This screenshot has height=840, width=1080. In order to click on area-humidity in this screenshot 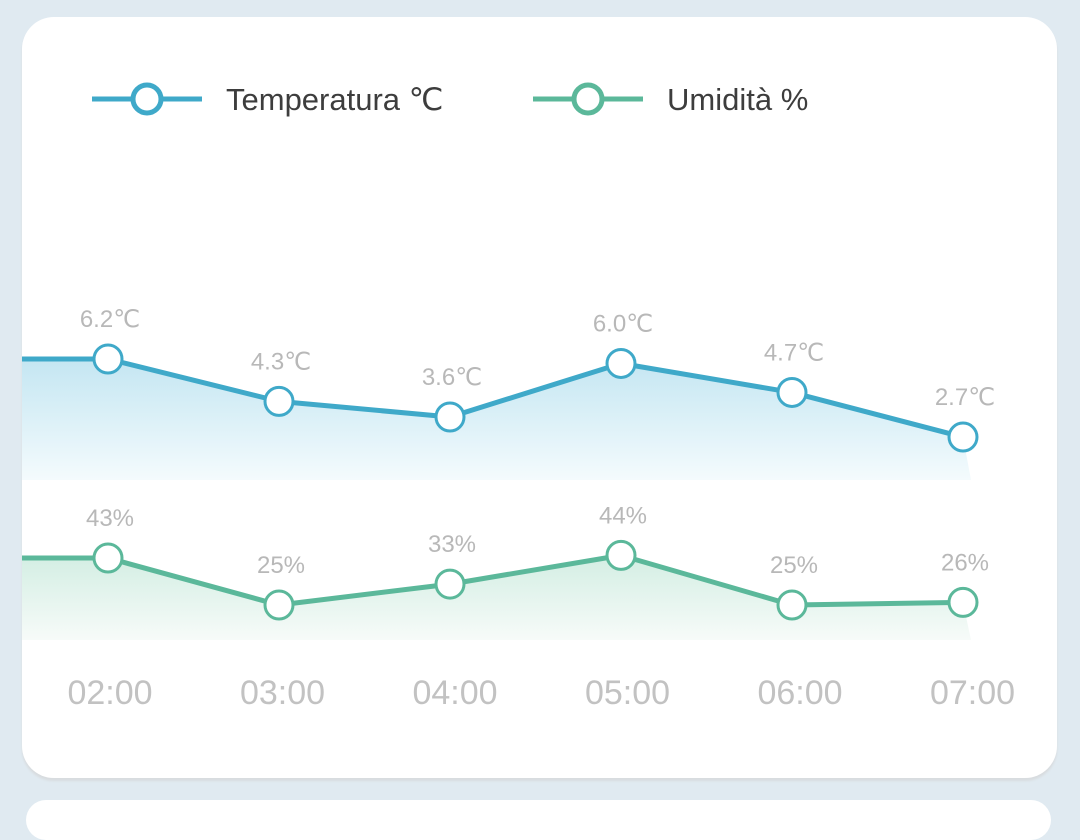, I will do `click(496, 597)`.